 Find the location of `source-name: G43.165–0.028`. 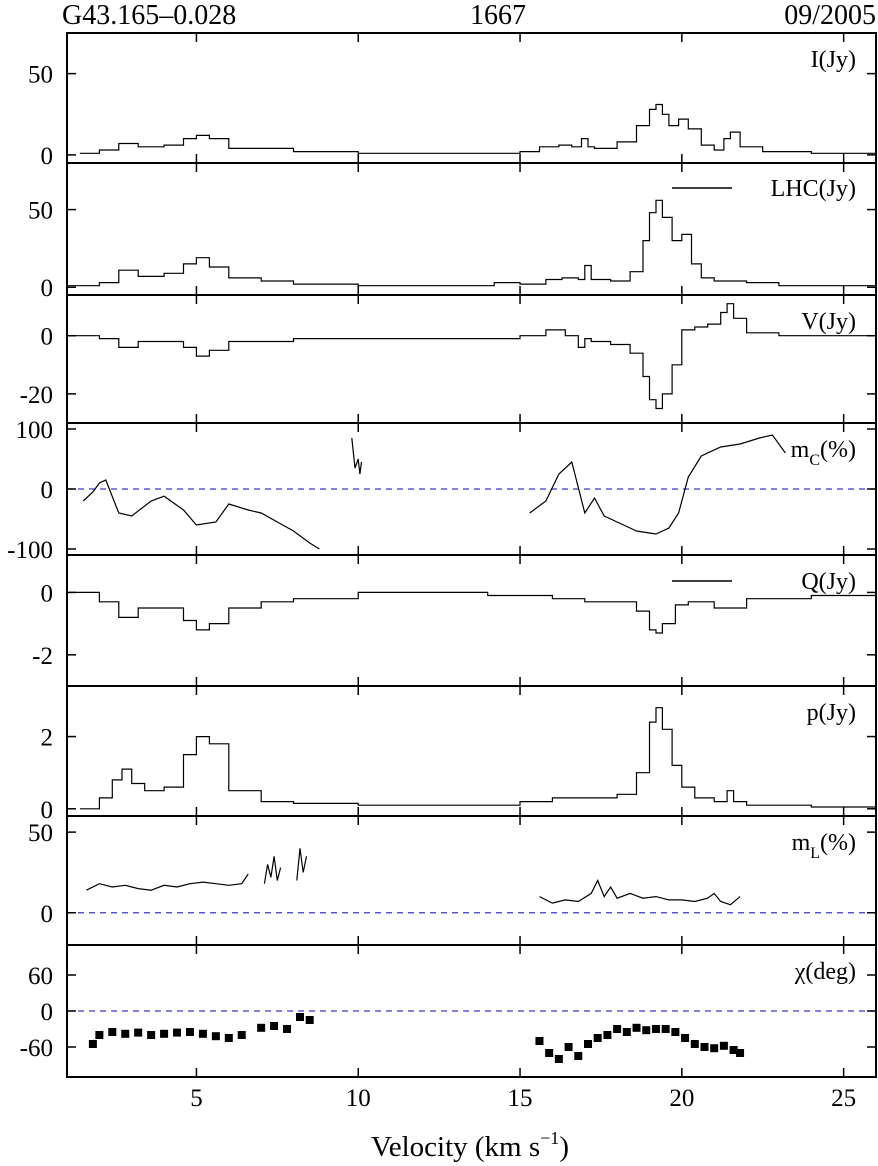

source-name: G43.165–0.028 is located at coordinates (149, 15).